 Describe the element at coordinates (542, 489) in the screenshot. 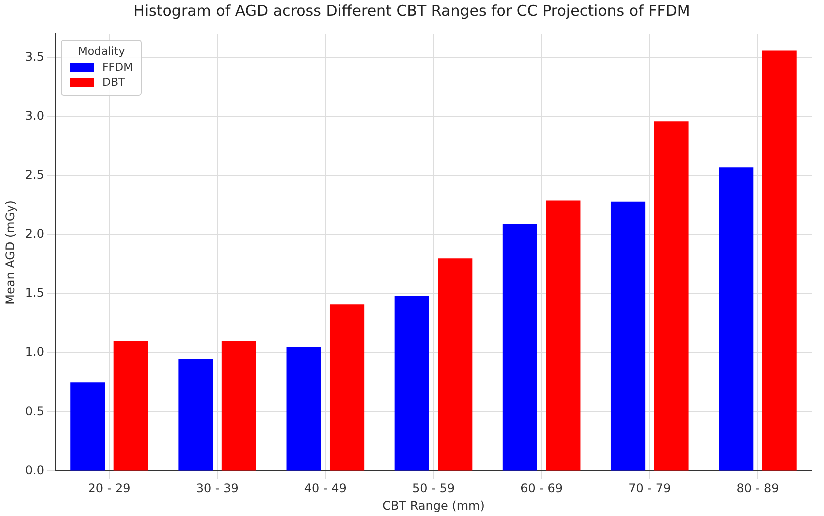

I see `x-tick-label: 60 - 69` at that location.